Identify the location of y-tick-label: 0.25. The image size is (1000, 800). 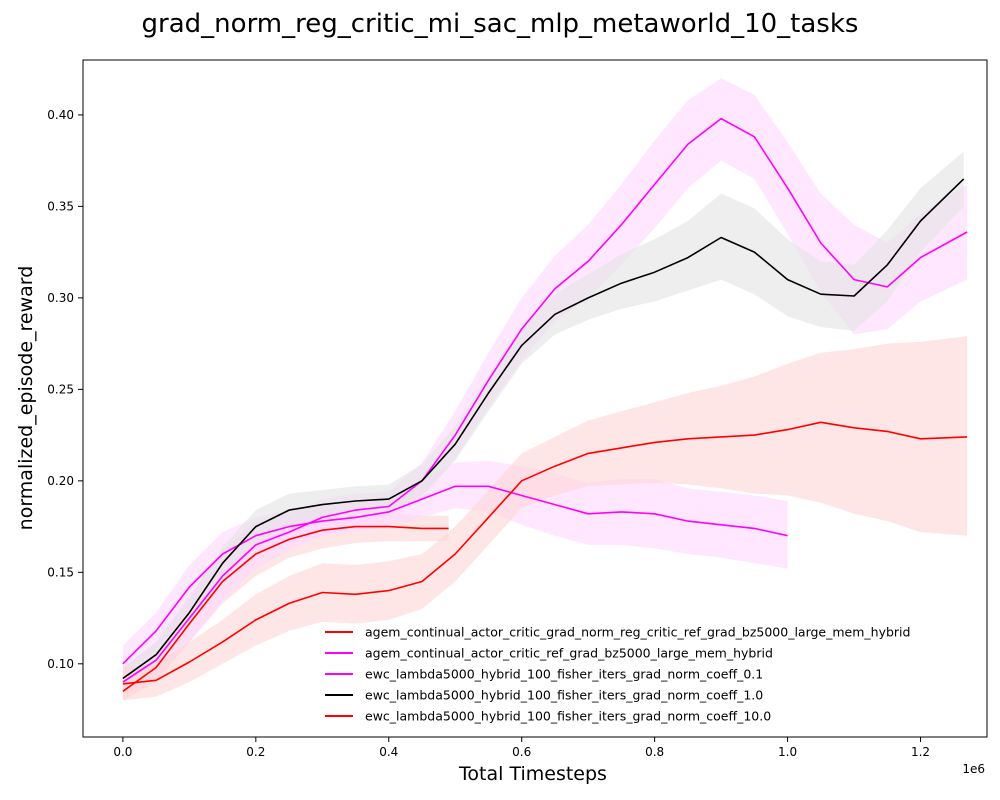
(60, 389).